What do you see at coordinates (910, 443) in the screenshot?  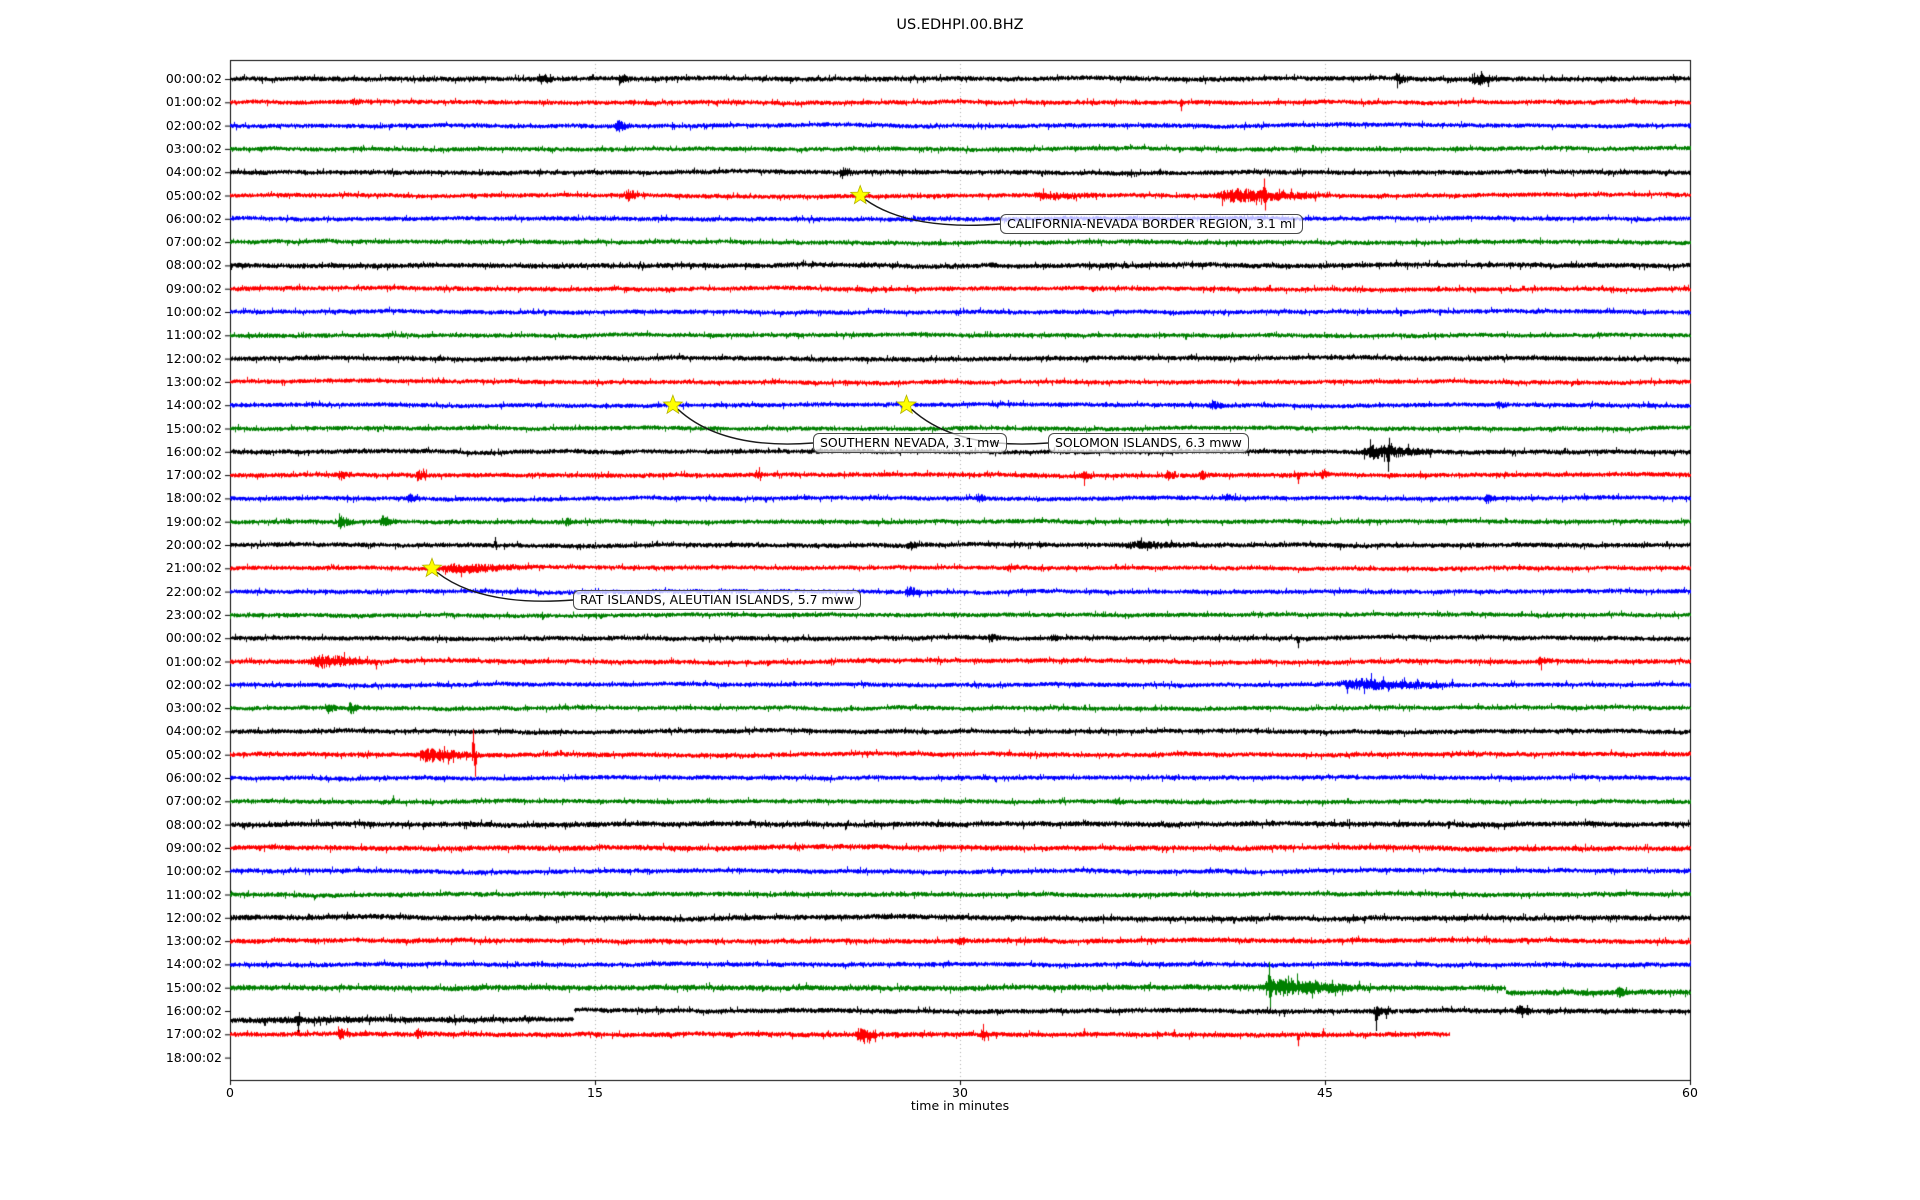 I see `event-annotation-label: SOUTHERN NEVADA, 3.1 mw` at bounding box center [910, 443].